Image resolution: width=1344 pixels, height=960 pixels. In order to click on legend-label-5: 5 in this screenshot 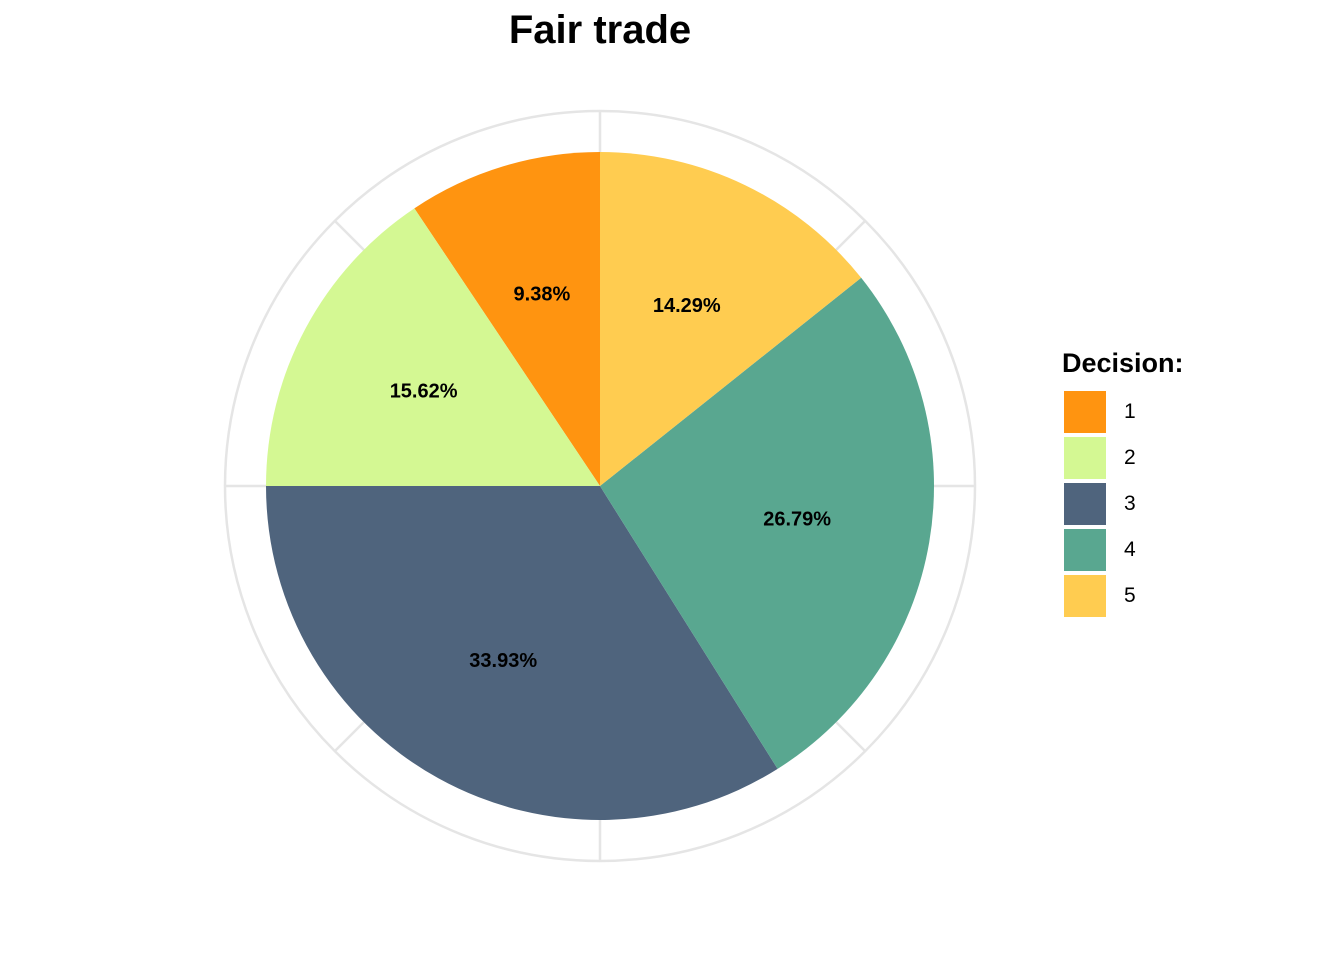, I will do `click(1130, 595)`.